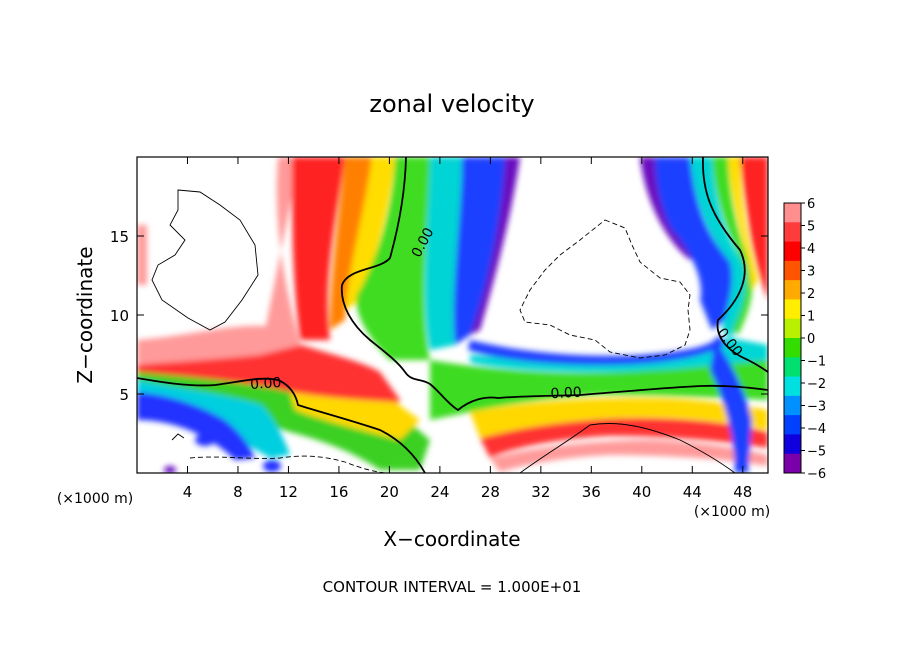 This screenshot has width=904, height=654. Describe the element at coordinates (731, 406) in the screenshot. I see `field-eastjet-blue-south` at that location.